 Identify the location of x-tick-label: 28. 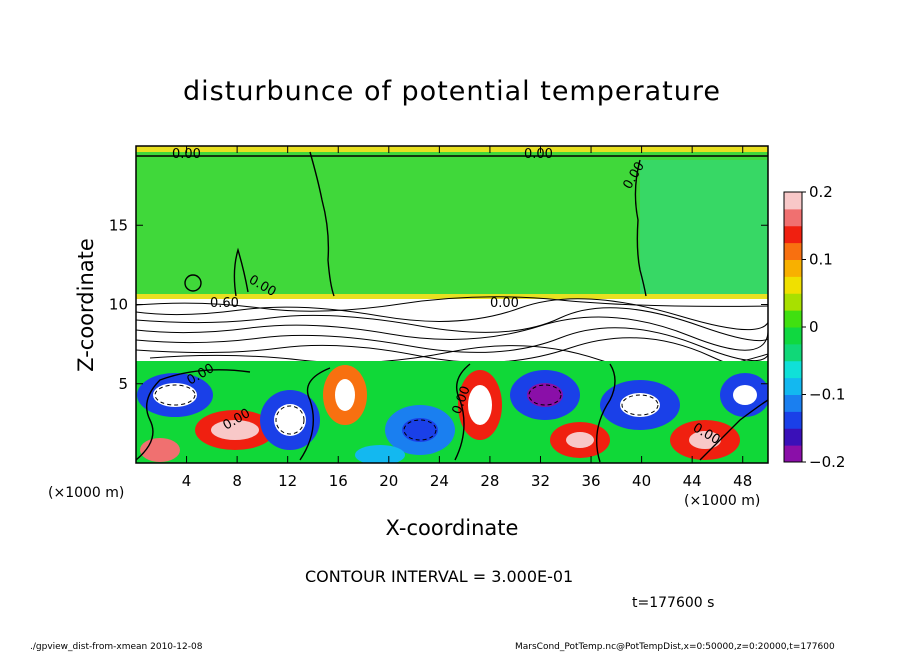
(489, 481).